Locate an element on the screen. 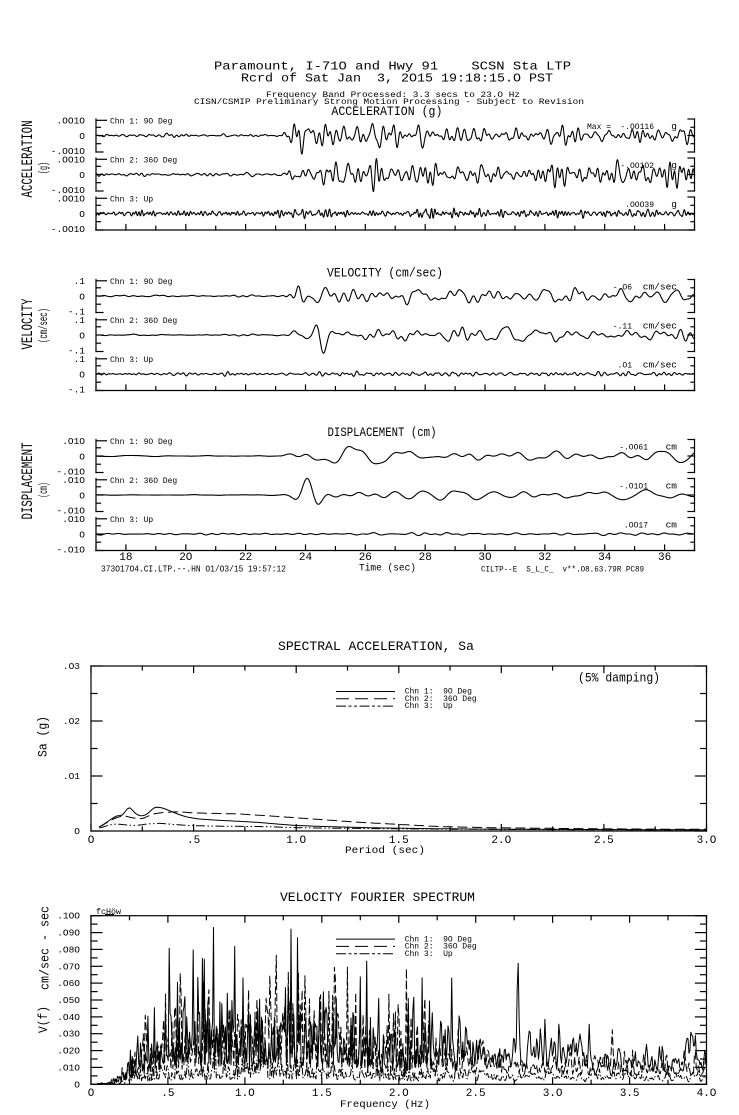 The image size is (739, 1115). svg-text: -.OO61 is located at coordinates (633, 448).